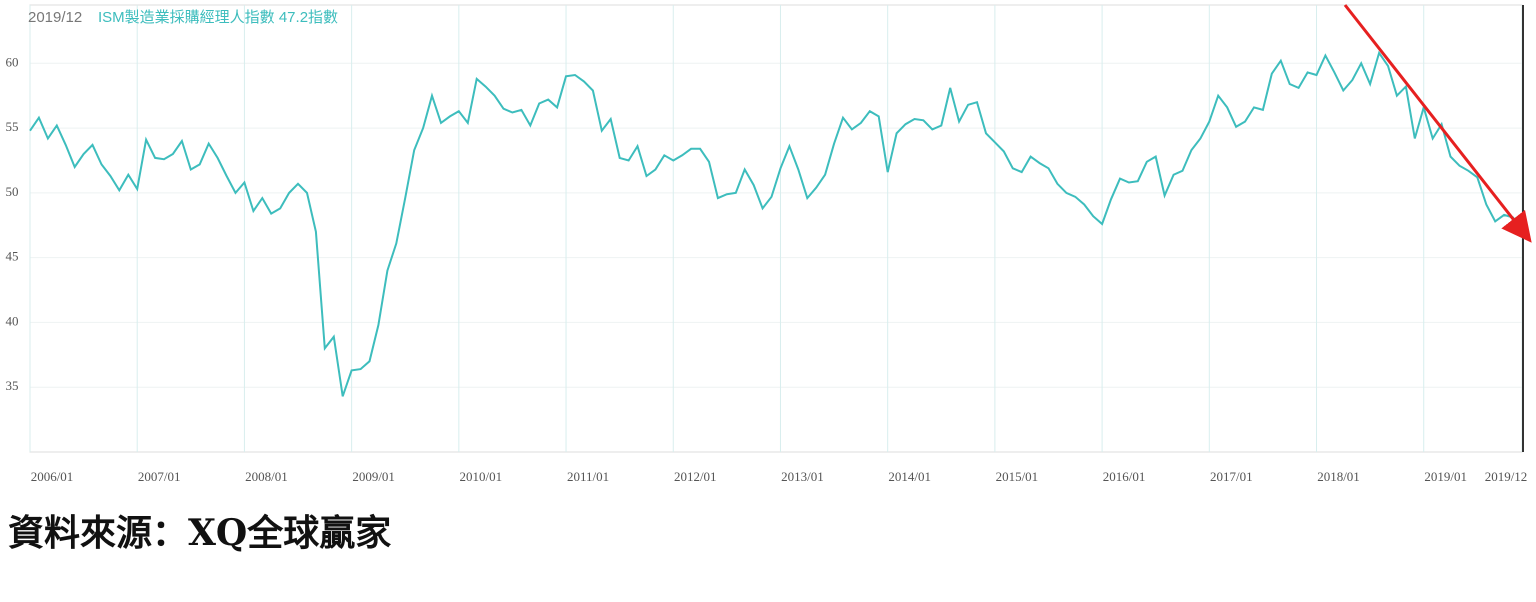  I want to click on x-tick-label: 2011/01, so click(588, 476).